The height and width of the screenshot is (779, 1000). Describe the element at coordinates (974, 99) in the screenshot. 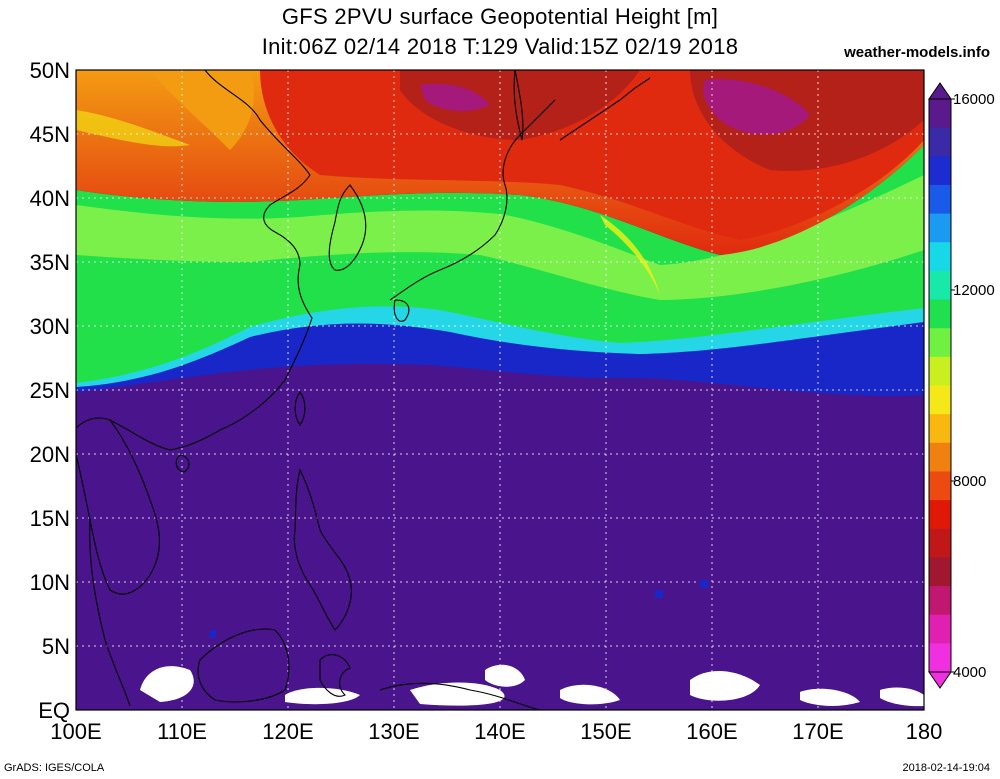

I see `colorbar-label: 16000` at that location.